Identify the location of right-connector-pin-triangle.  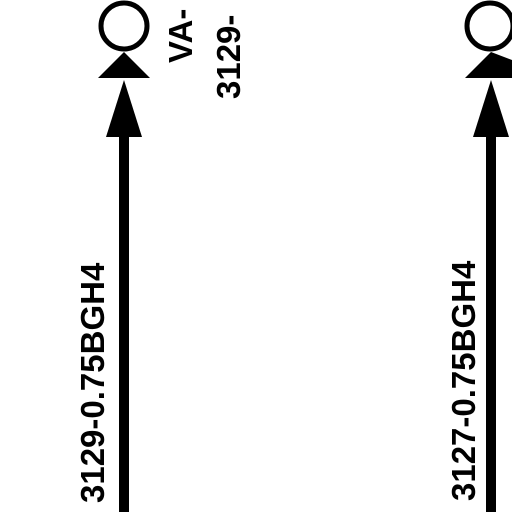
(488, 65).